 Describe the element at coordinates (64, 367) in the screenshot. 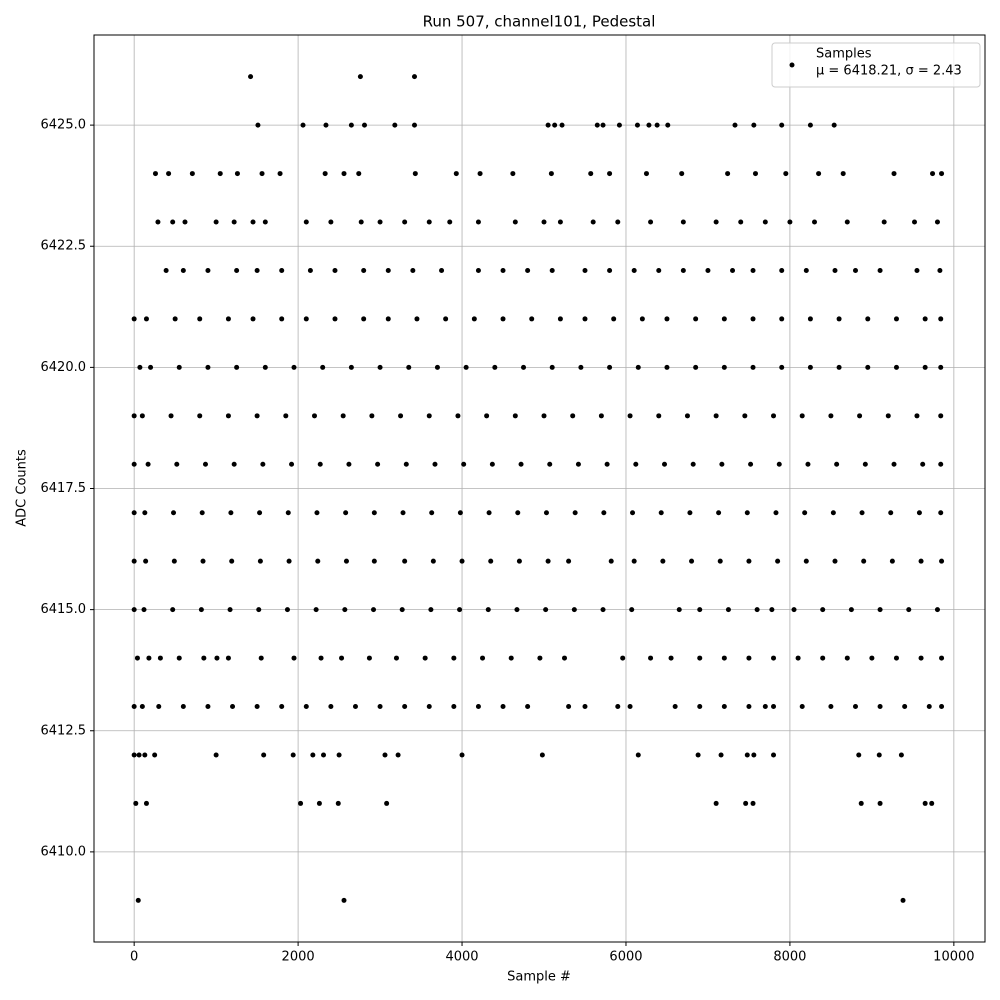

I see `y-tick-label: 6420.0` at that location.